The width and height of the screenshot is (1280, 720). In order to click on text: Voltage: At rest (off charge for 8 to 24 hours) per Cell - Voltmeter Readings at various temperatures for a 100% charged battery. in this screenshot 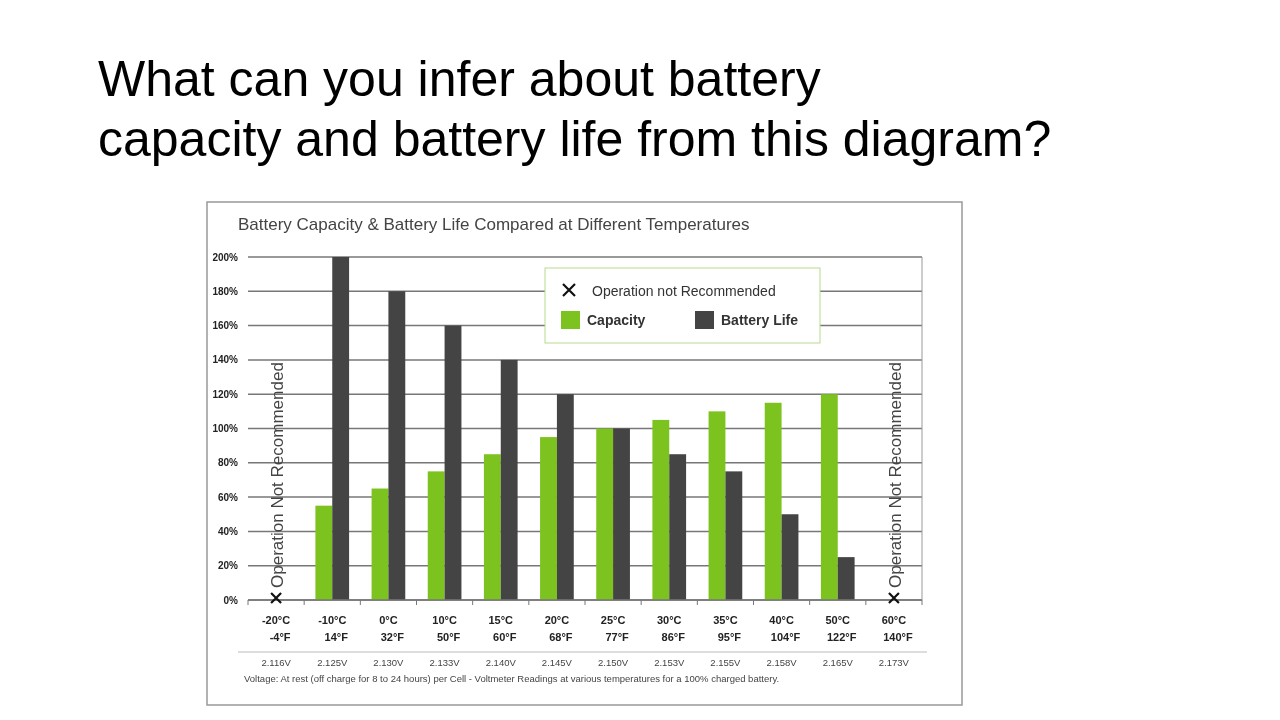, I will do `click(512, 678)`.